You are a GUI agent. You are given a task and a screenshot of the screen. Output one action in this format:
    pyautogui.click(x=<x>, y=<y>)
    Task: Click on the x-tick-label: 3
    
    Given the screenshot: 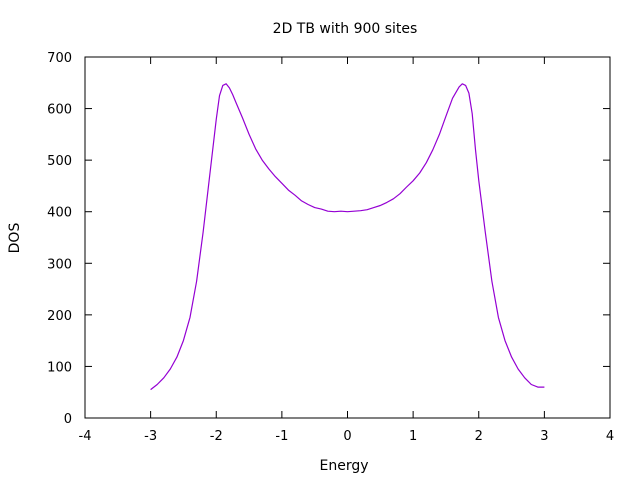 What is the action you would take?
    pyautogui.click(x=544, y=436)
    